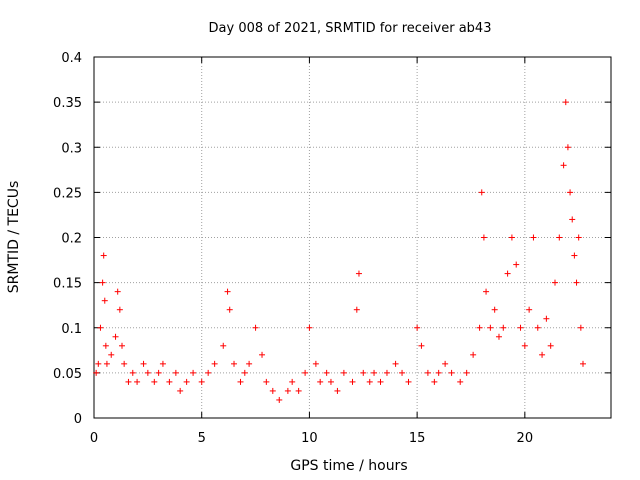 This screenshot has height=480, width=640. I want to click on y-tick-label: 0.4, so click(71, 58).